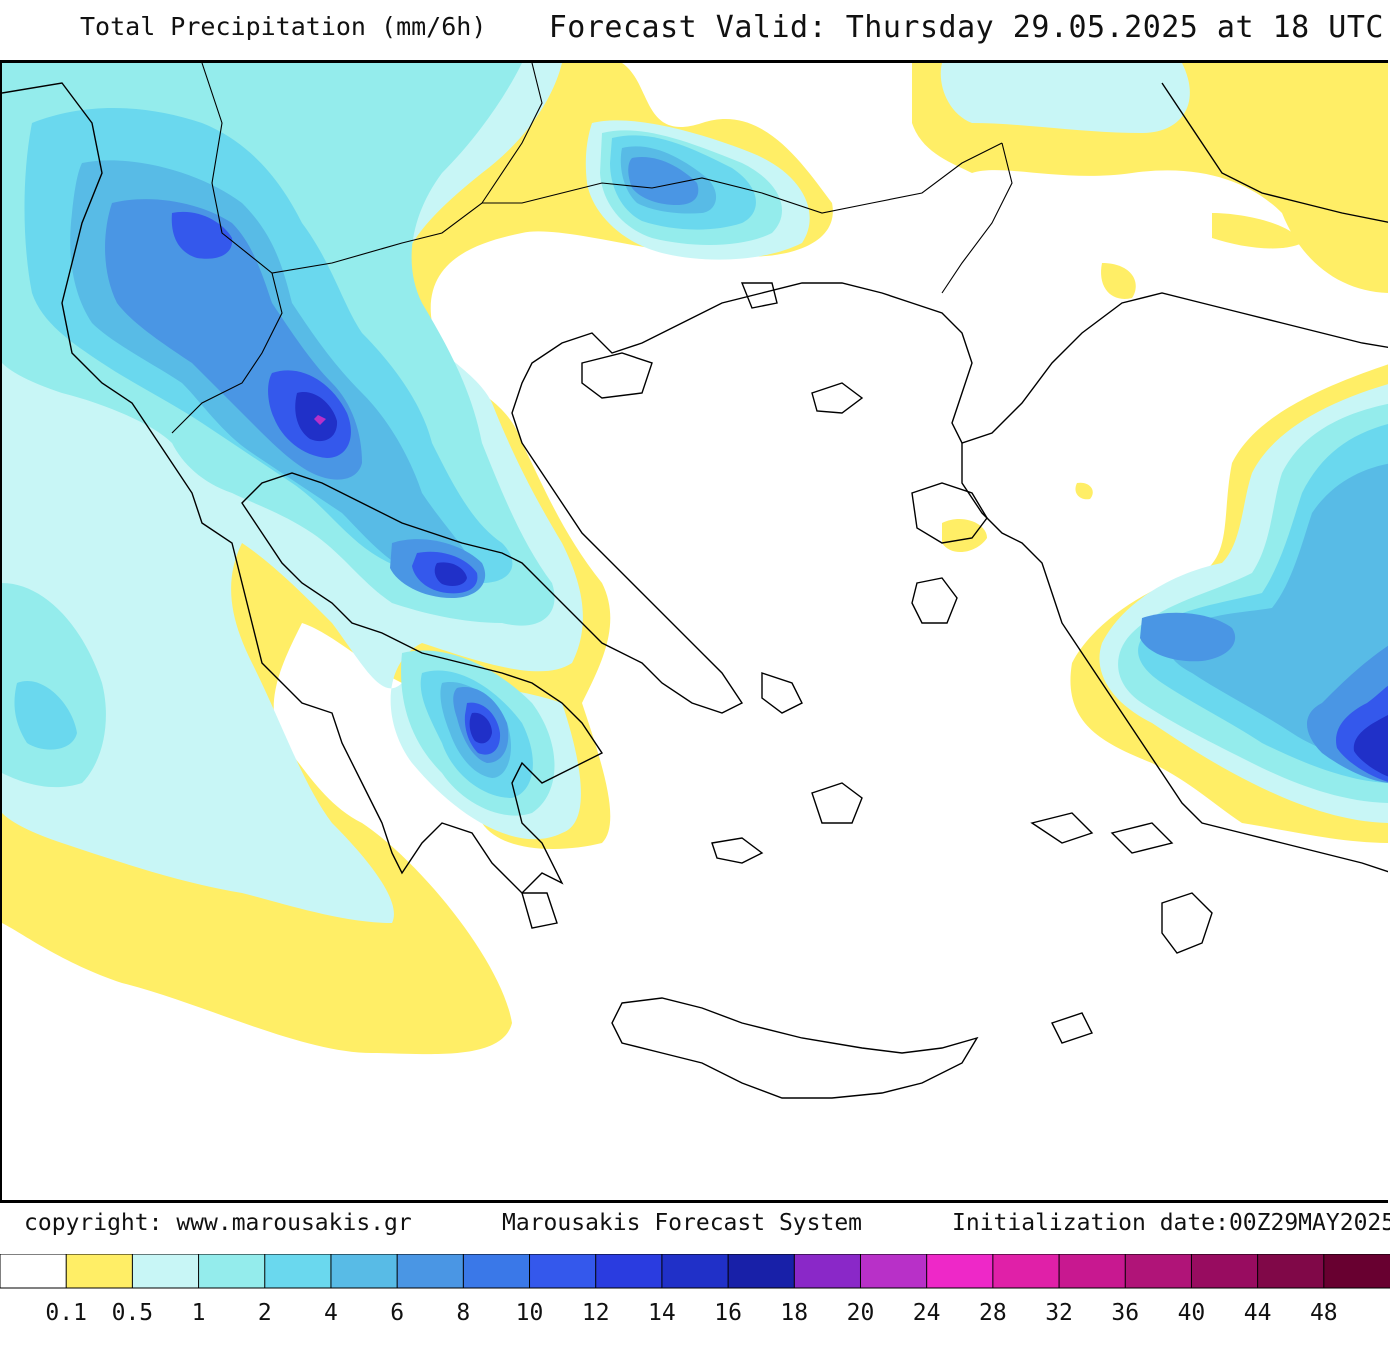 This screenshot has height=1368, width=1390. I want to click on legend-label: 6, so click(397, 1313).